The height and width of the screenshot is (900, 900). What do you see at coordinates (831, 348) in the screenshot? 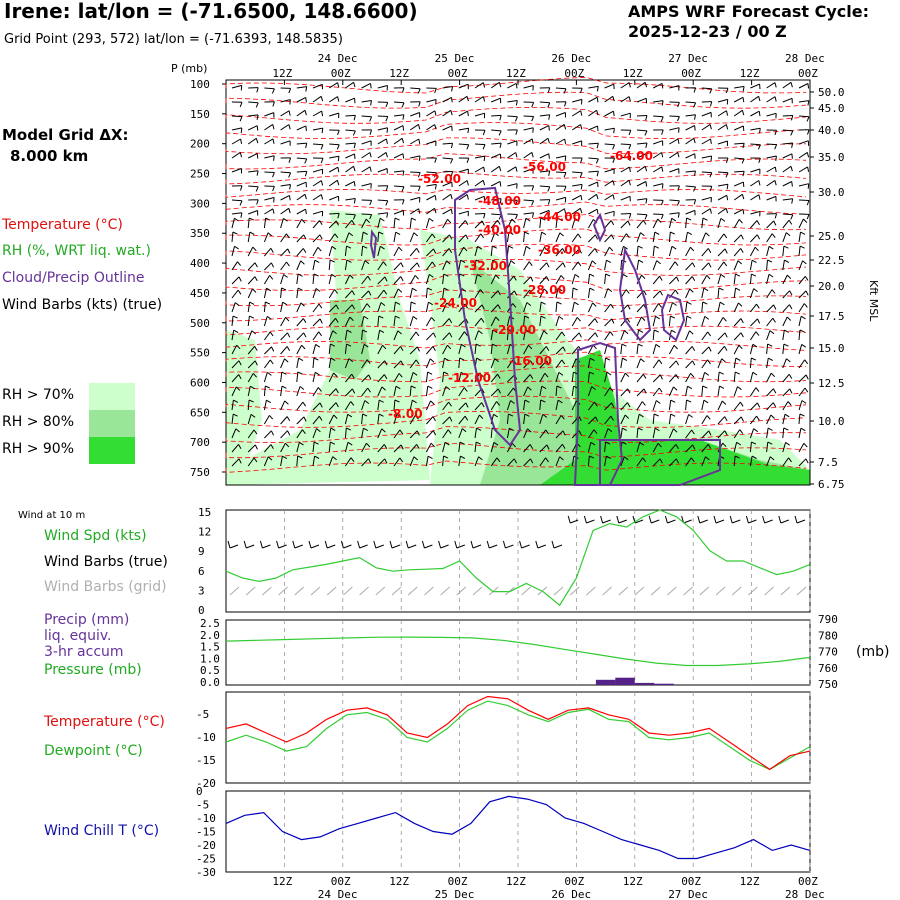
I see `kft-tick-label: 15.0` at bounding box center [831, 348].